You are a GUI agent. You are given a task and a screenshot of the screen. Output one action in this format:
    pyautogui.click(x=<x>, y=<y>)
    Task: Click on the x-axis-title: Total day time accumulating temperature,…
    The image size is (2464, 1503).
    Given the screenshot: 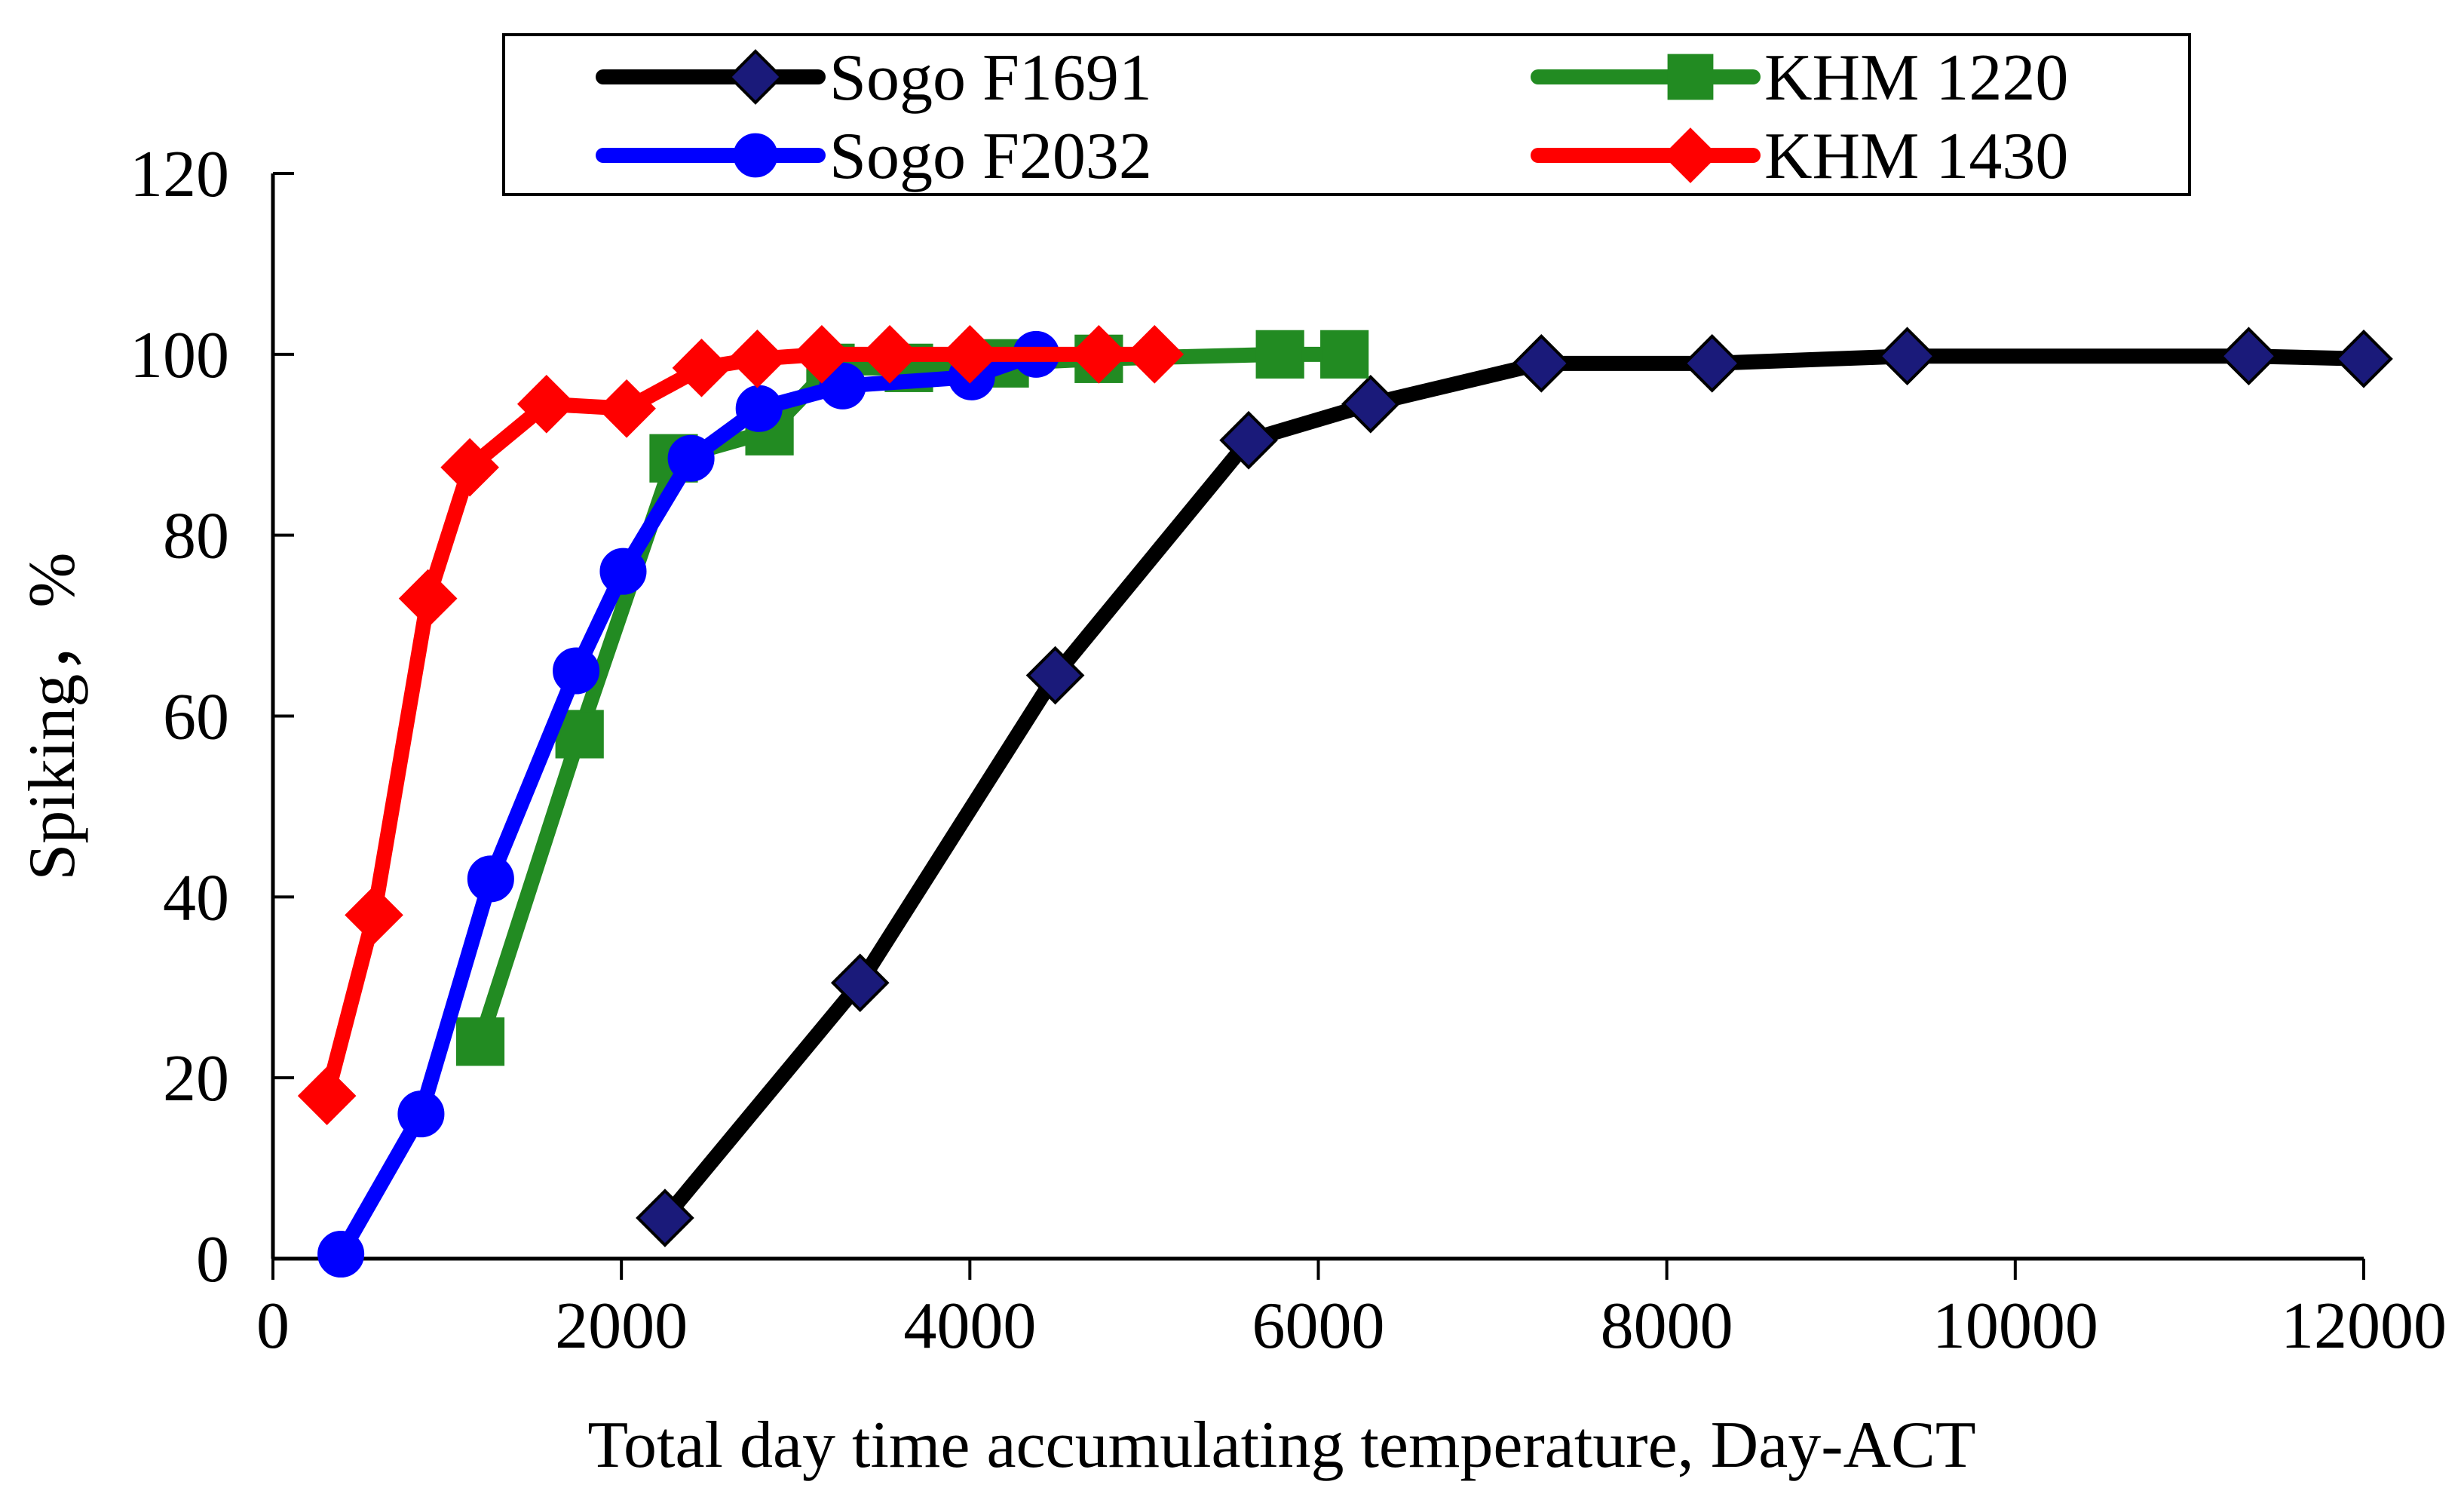 What is the action you would take?
    pyautogui.click(x=1281, y=1445)
    